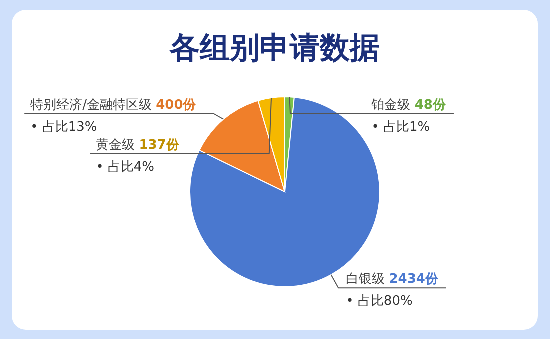  What do you see at coordinates (125, 167) in the screenshot?
I see `text: • 占比4%` at bounding box center [125, 167].